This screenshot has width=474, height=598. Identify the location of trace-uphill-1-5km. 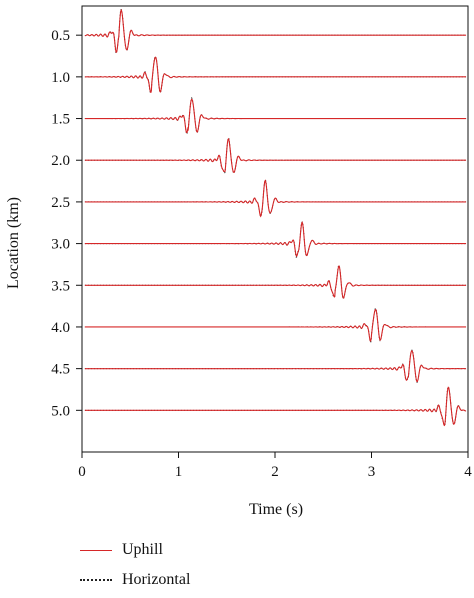
(275, 116).